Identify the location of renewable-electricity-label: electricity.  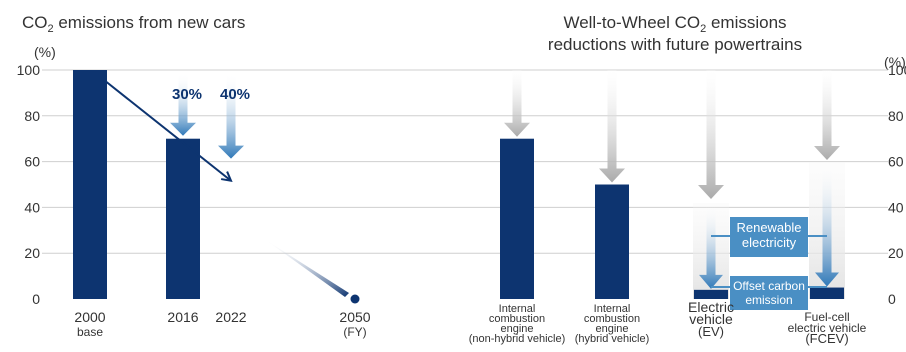
(769, 242).